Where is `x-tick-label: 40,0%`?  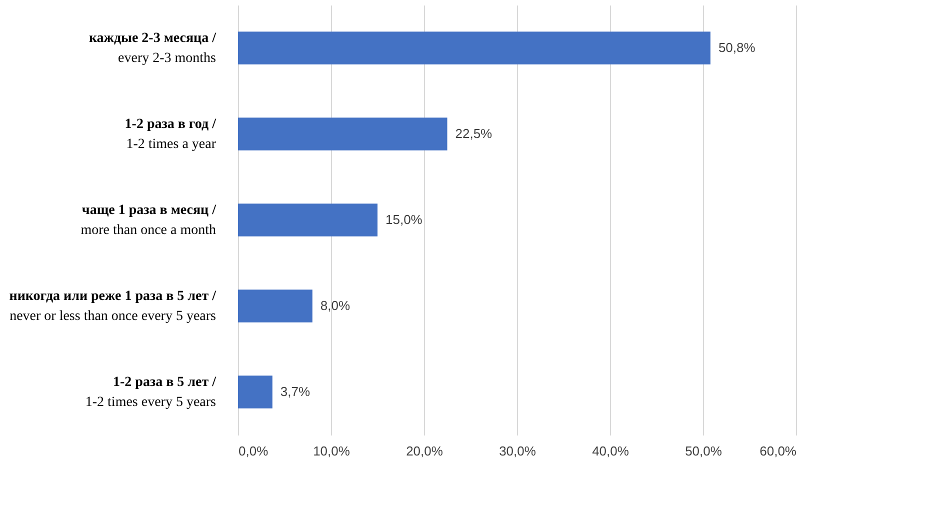 x-tick-label: 40,0% is located at coordinates (611, 451).